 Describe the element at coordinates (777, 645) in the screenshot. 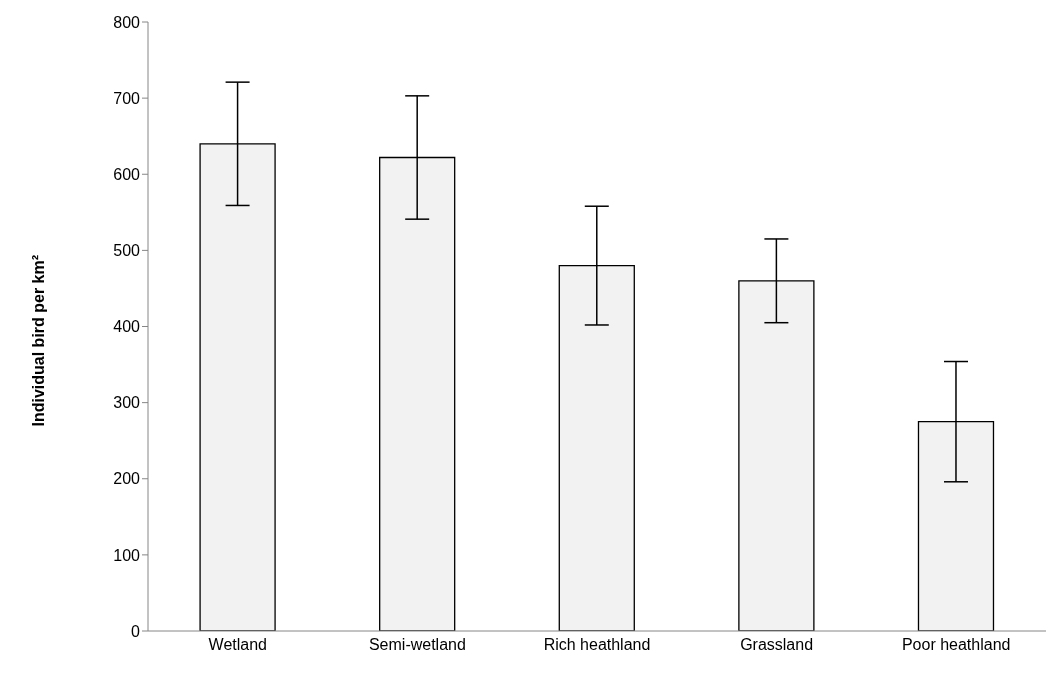

I see `x-tick-label: Grassland` at that location.